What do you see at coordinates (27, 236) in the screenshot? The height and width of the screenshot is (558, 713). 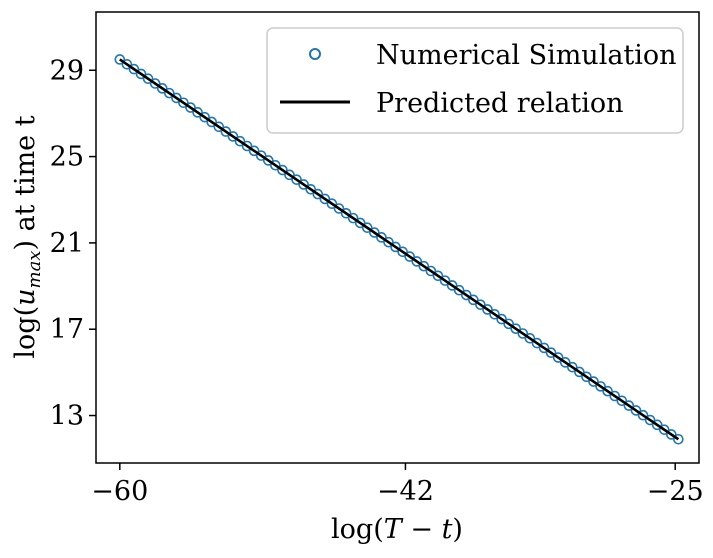 I see `y-axis-label: log(umax) at time t` at bounding box center [27, 236].